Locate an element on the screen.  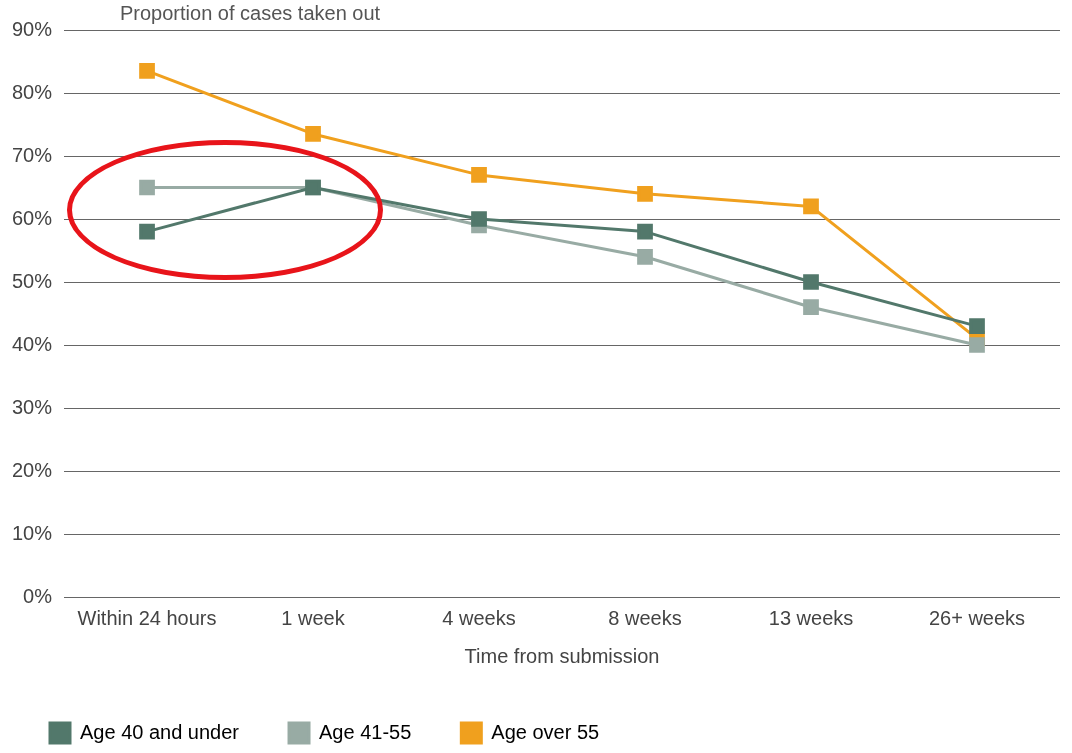
x-tick-label: Within 24 hours is located at coordinates (147, 617).